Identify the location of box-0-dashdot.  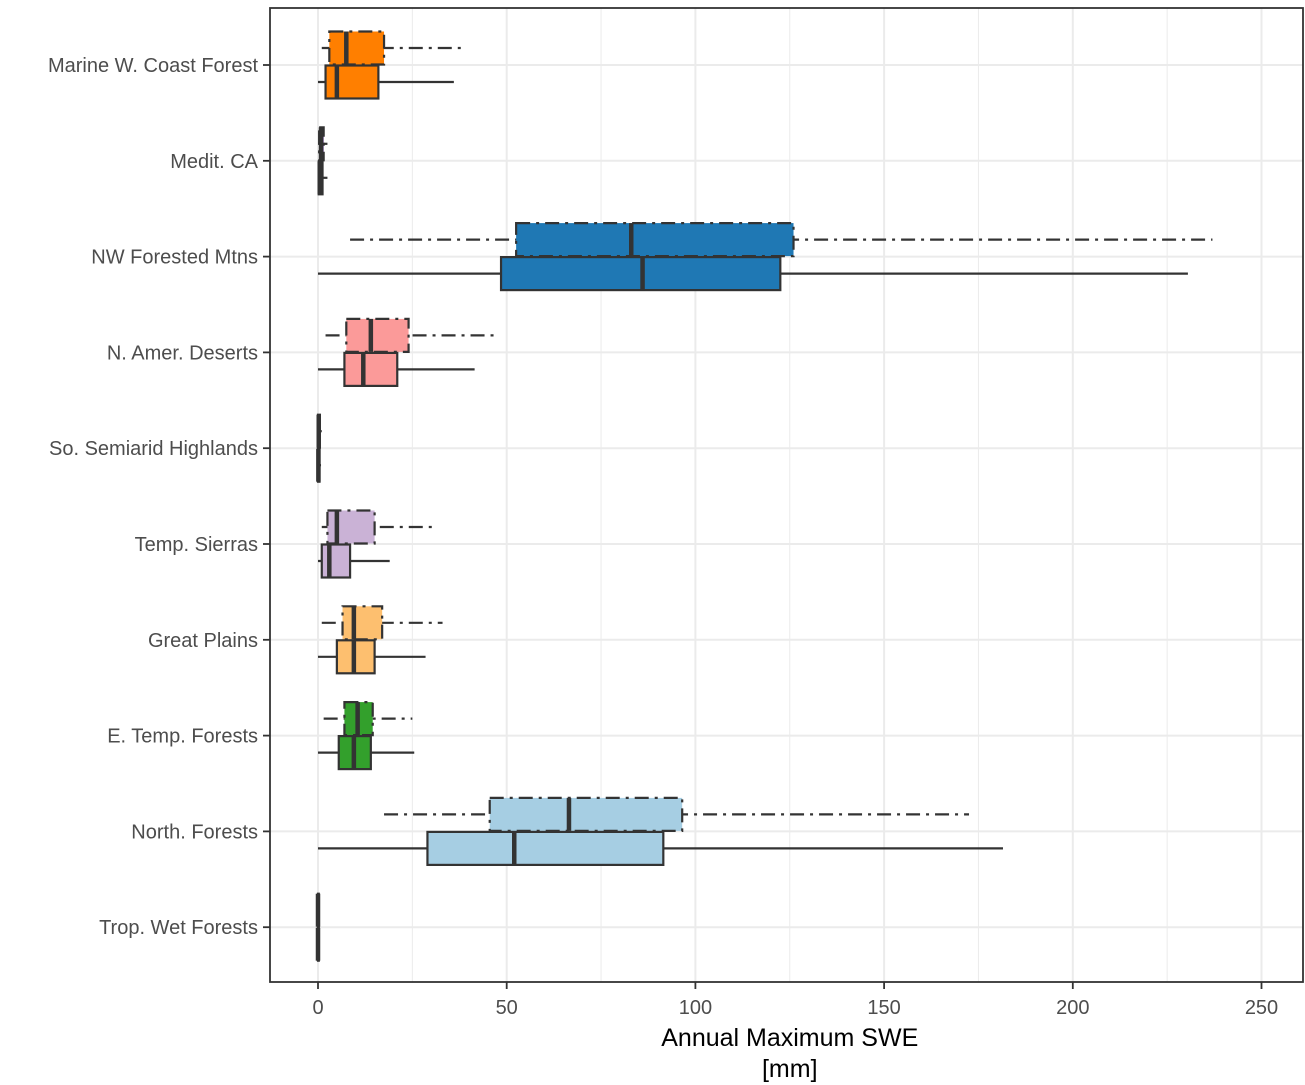
(392, 48).